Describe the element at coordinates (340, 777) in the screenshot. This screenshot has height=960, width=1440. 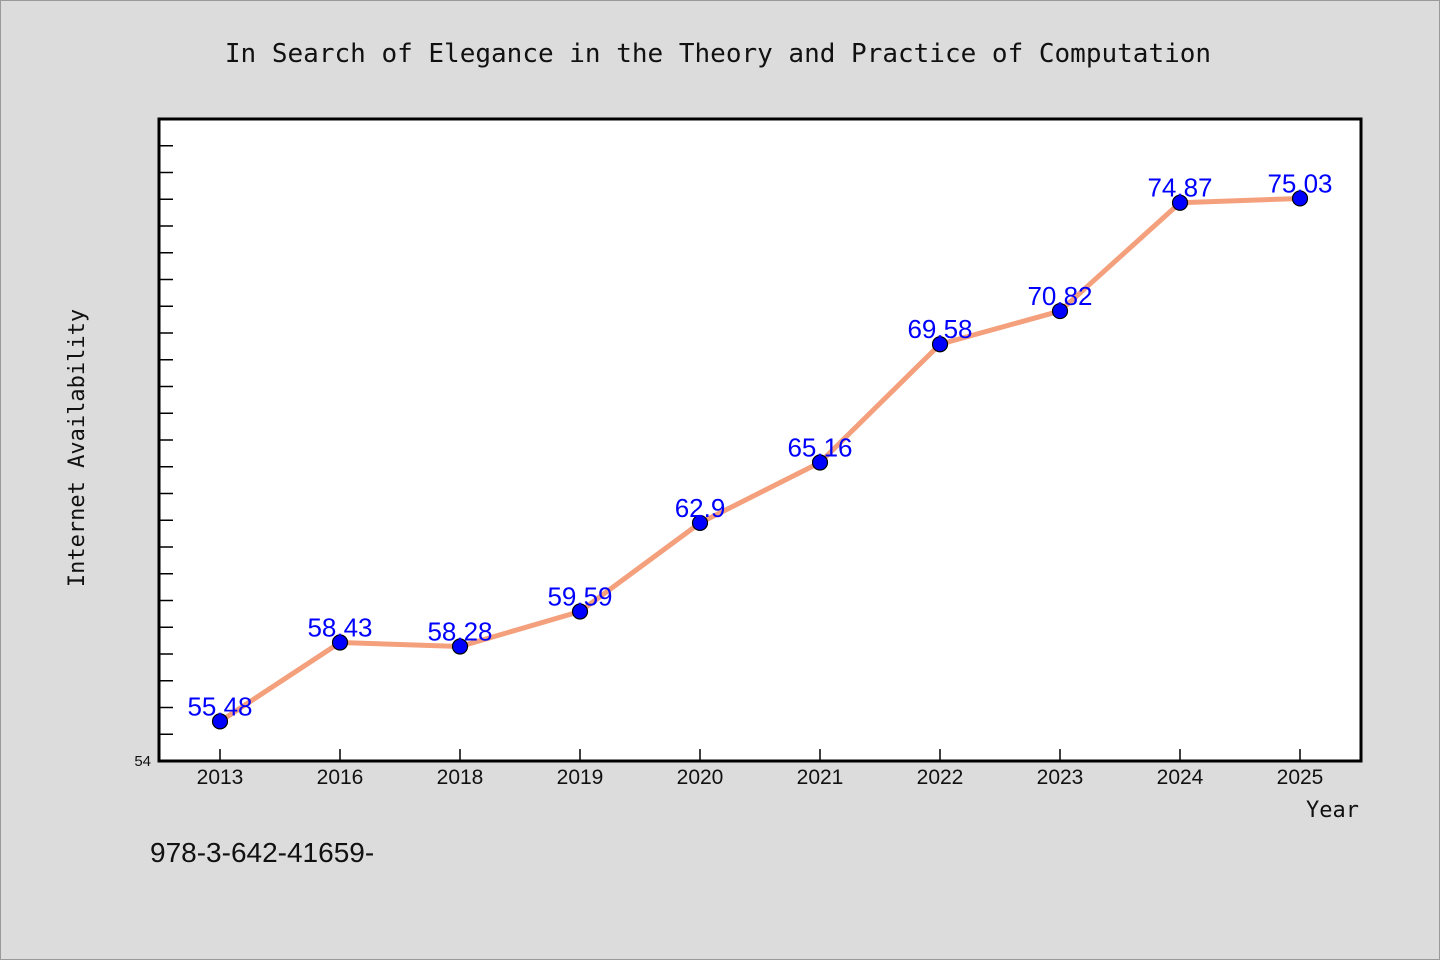
I see `x-tick-label: 2016` at that location.